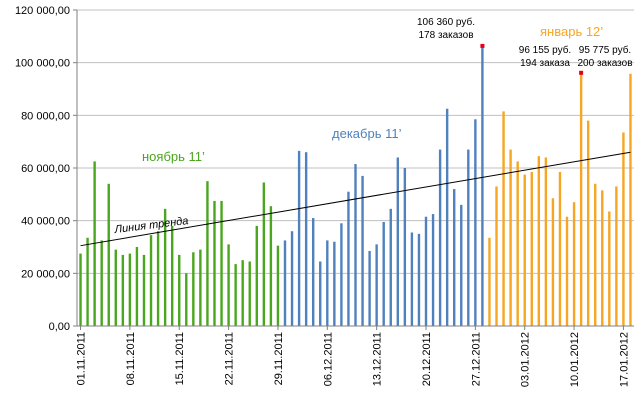  I want to click on x-tick-label: 27.12.2011, so click(476, 359).